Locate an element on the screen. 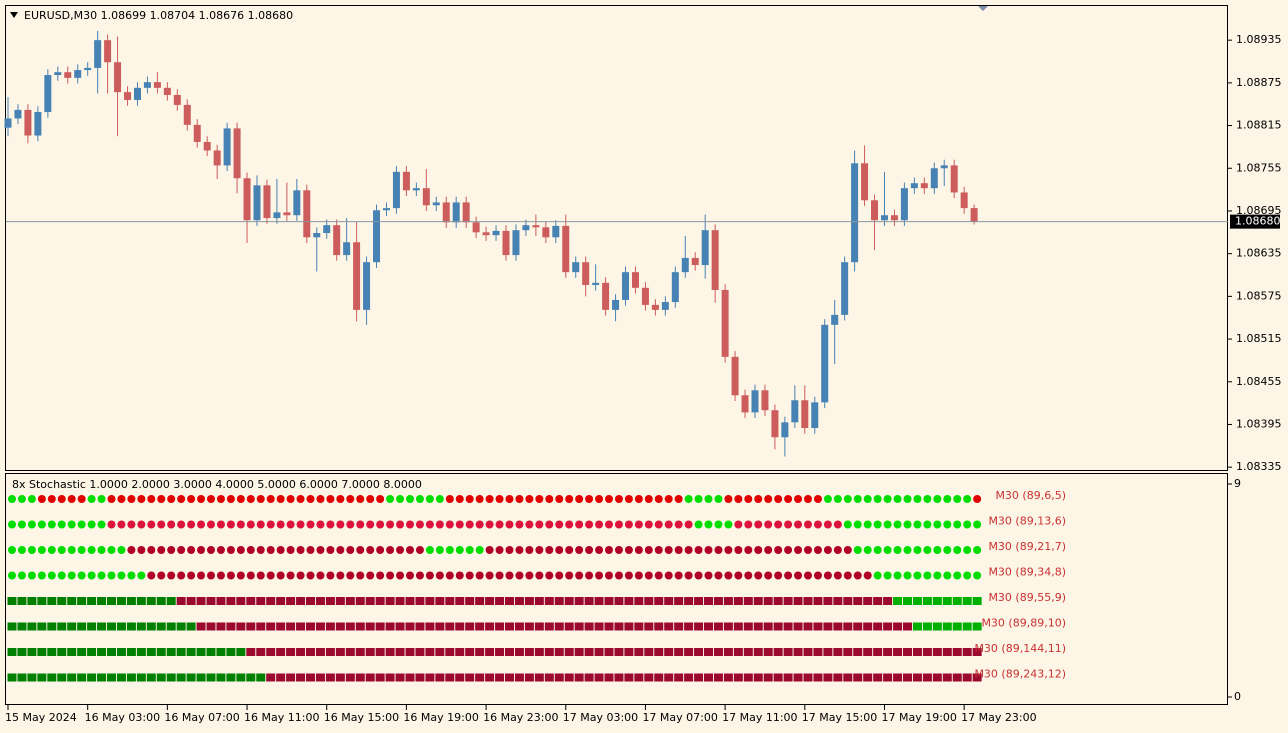 This screenshot has width=1288, height=733. row-label: M30 (89,144,11) is located at coordinates (1020, 648).